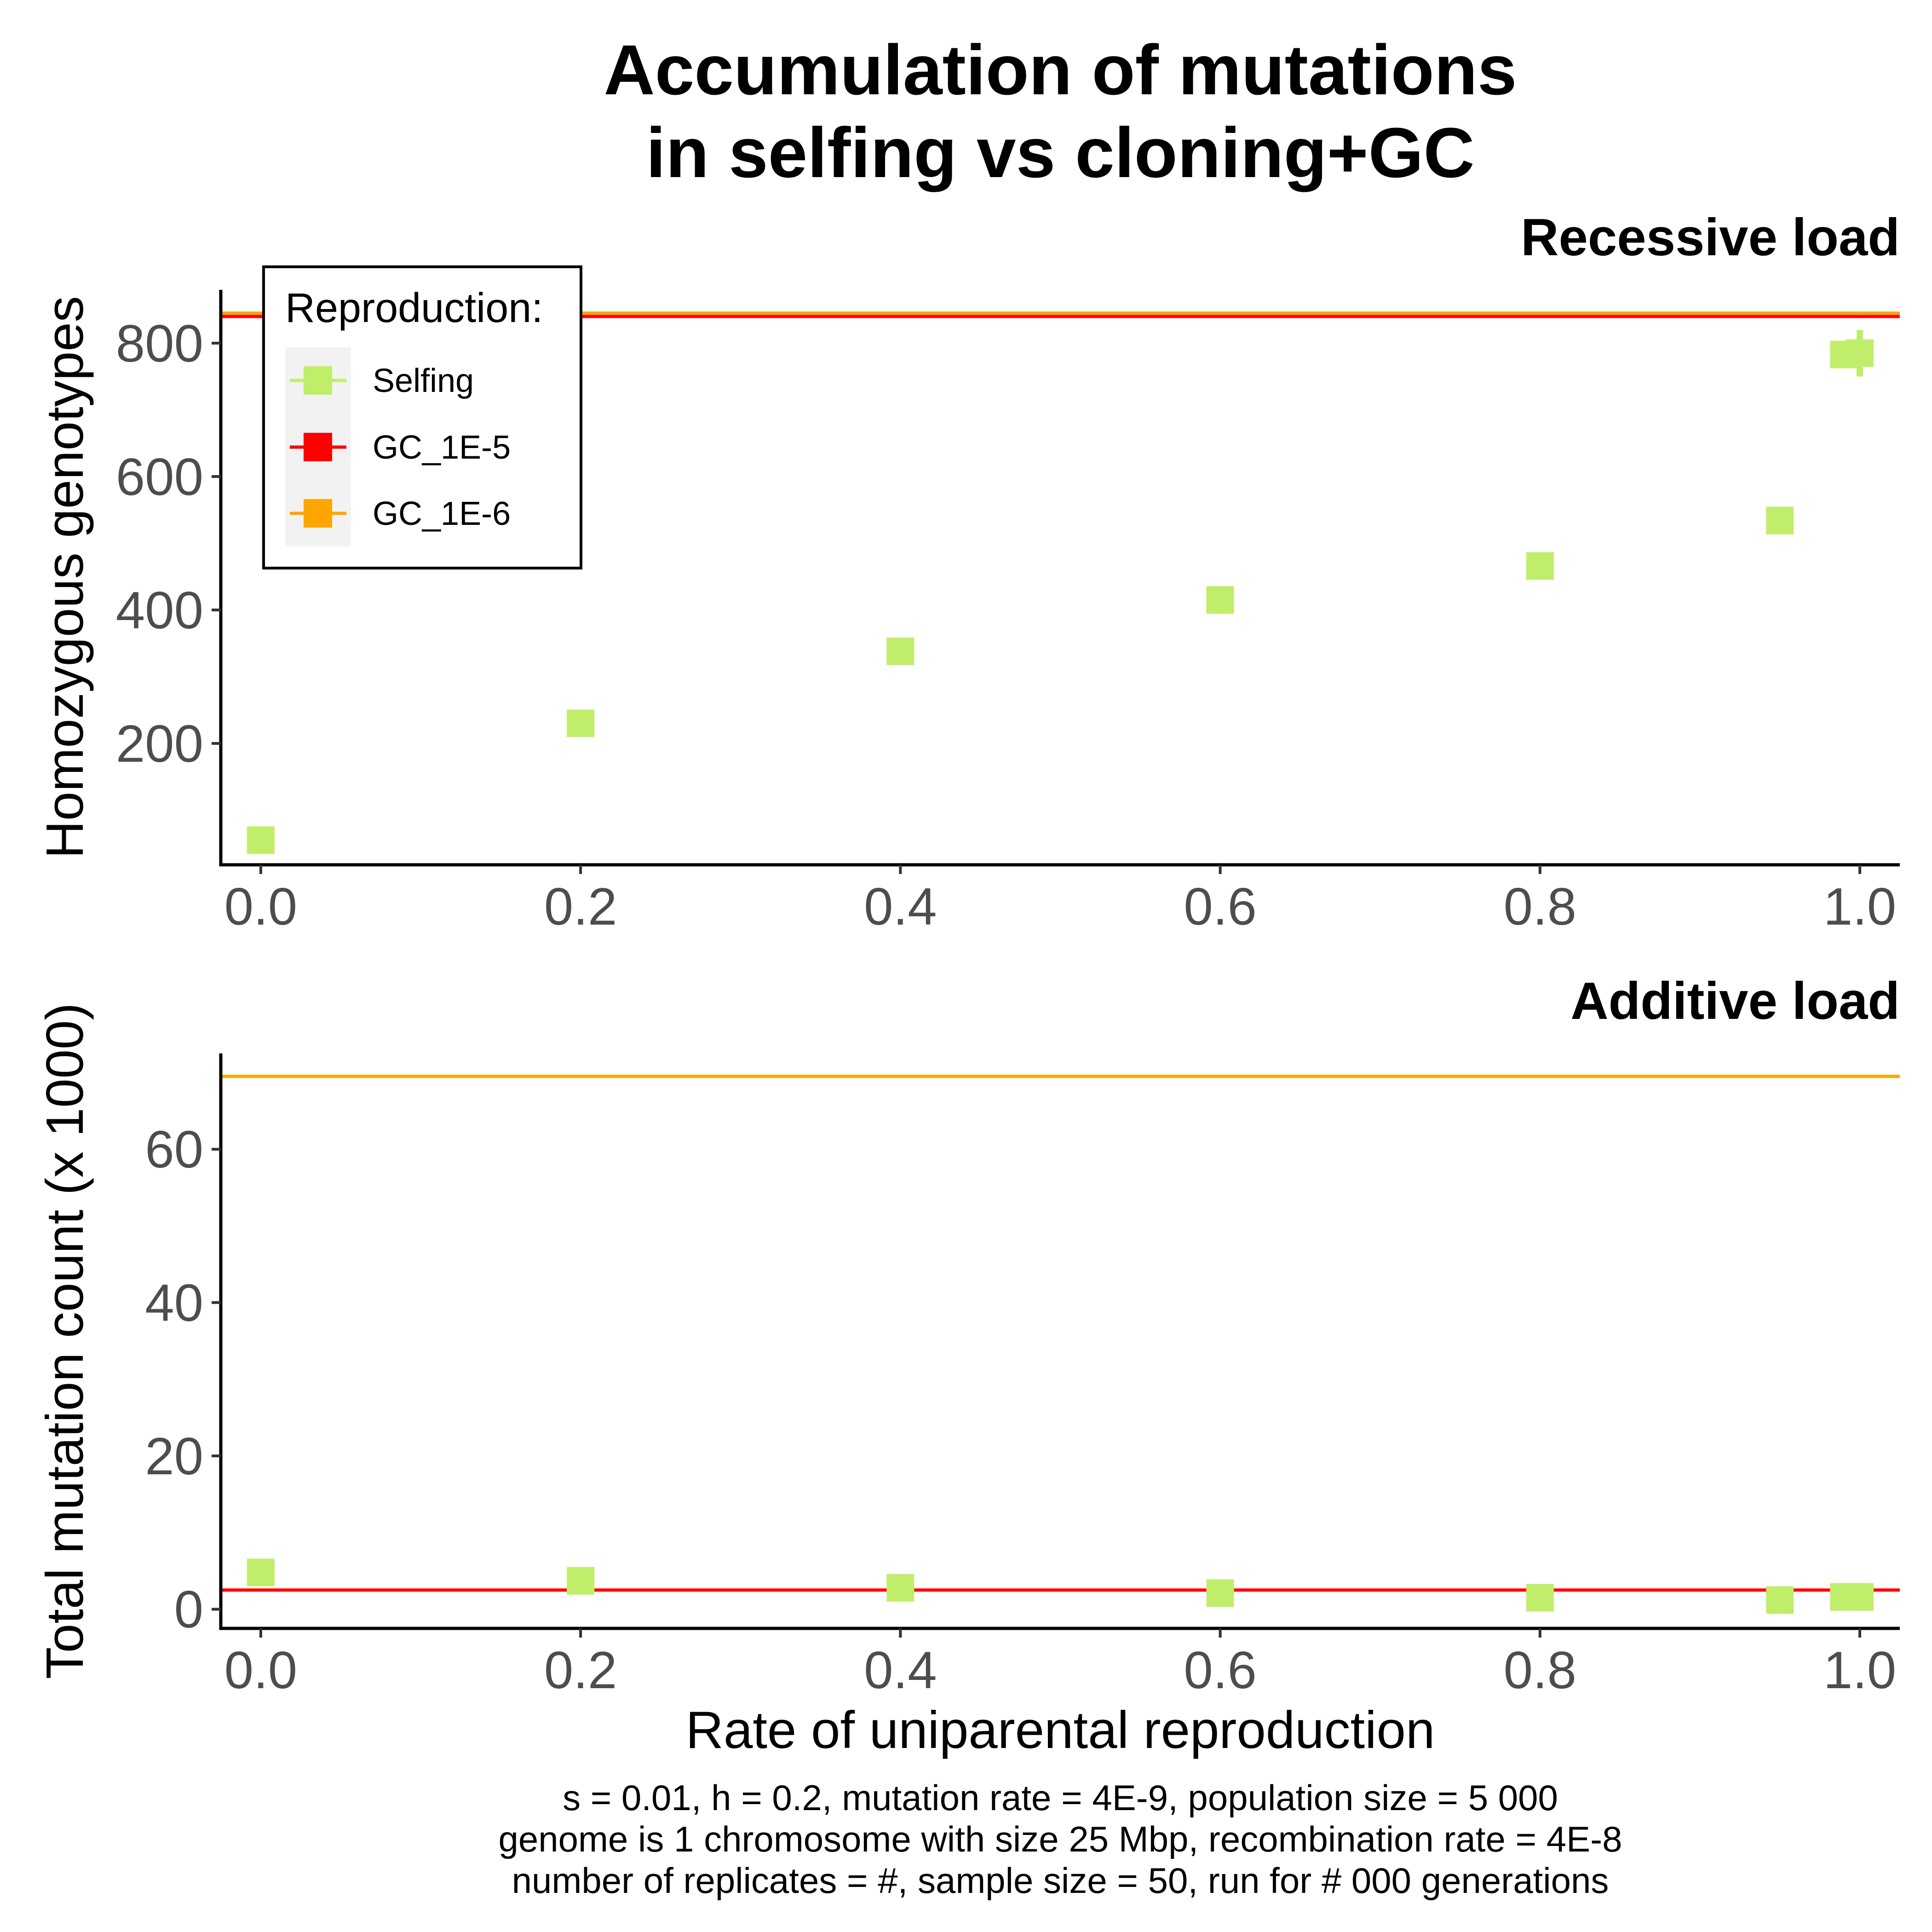 The width and height of the screenshot is (1932, 1932). I want to click on legend-label-gc-1e-5: GC_1E-5, so click(442, 447).